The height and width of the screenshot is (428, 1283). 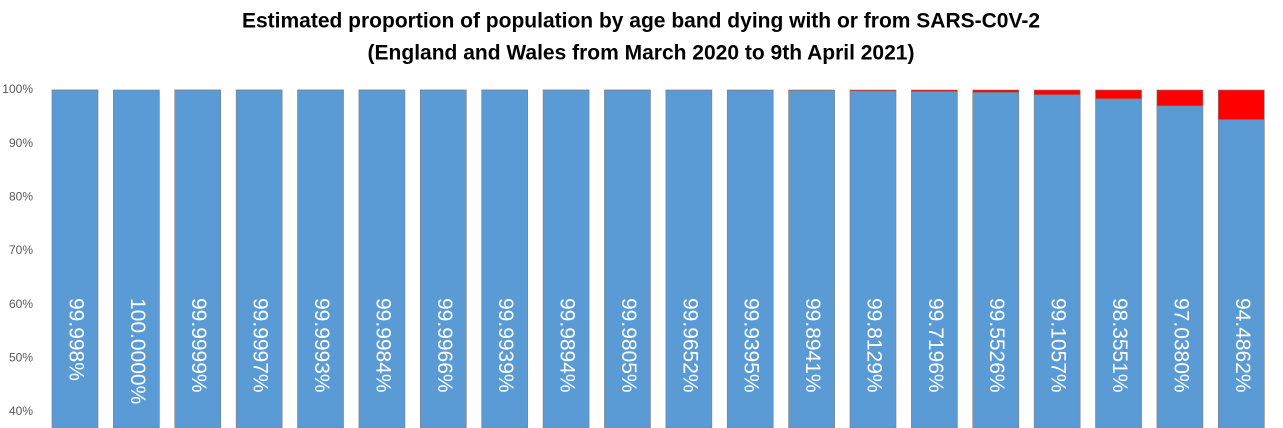 I want to click on y-tick-label: 80%, so click(x=21, y=196).